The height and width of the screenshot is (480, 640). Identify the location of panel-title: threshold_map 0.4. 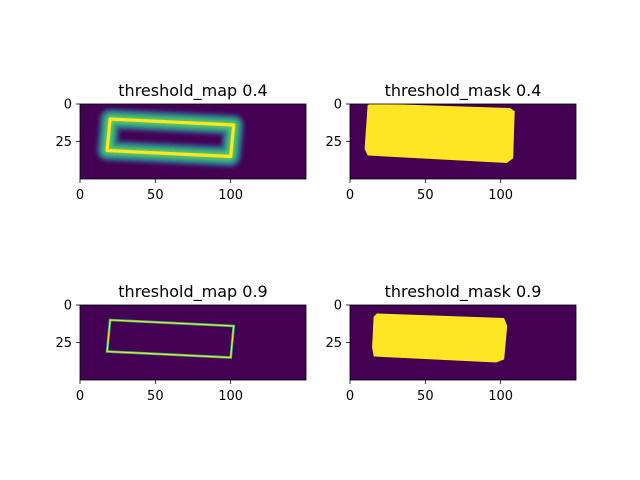
(192, 91).